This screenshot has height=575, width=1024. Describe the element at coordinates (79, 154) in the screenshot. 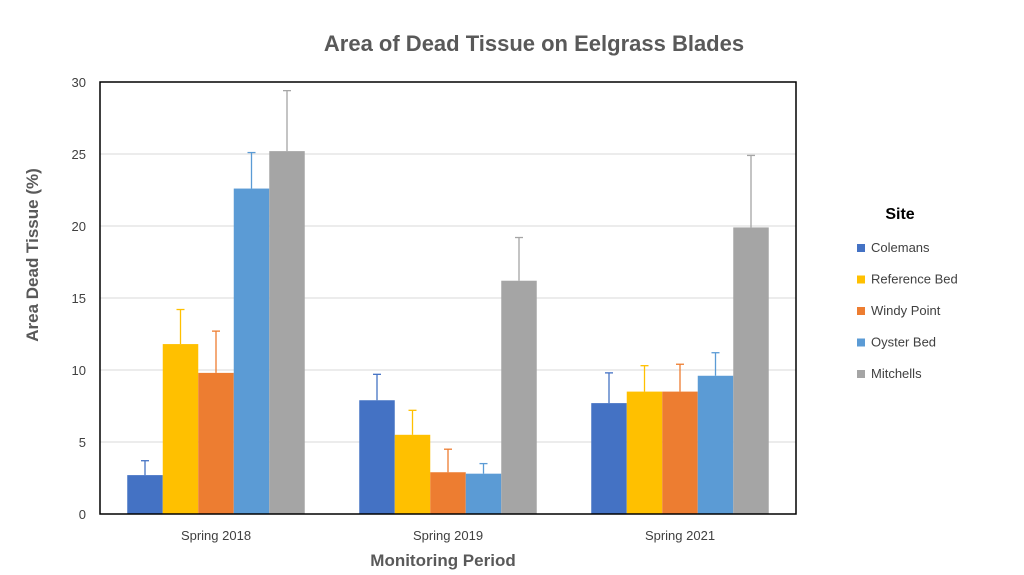

I see `y-tick-label: 25` at that location.